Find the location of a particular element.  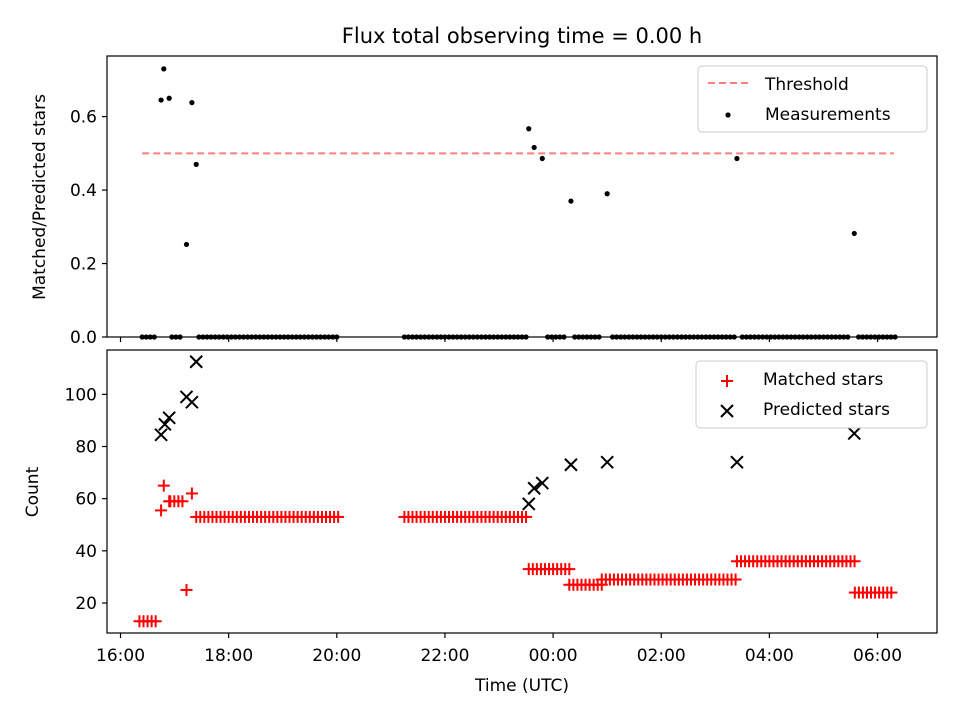

bottom-y-tick-label: 20 is located at coordinates (86, 604).